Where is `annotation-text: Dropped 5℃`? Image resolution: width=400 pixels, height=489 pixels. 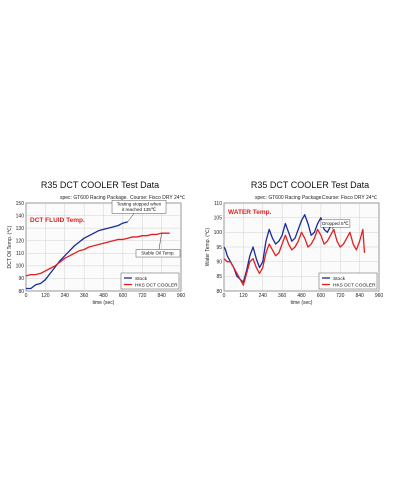 annotation-text: Dropped 5℃ is located at coordinates (335, 223).